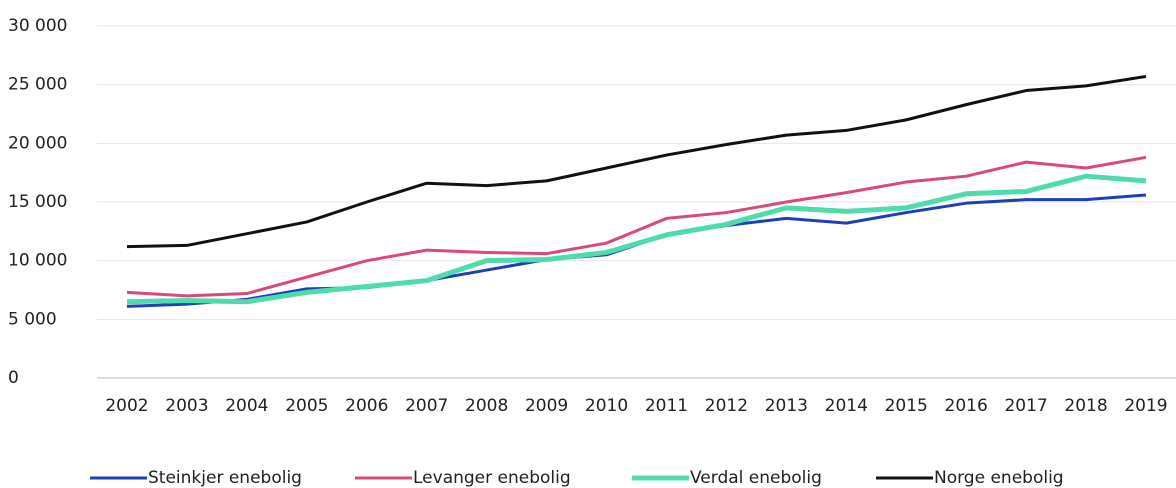  What do you see at coordinates (426, 406) in the screenshot?
I see `x-tick-label: 2007` at bounding box center [426, 406].